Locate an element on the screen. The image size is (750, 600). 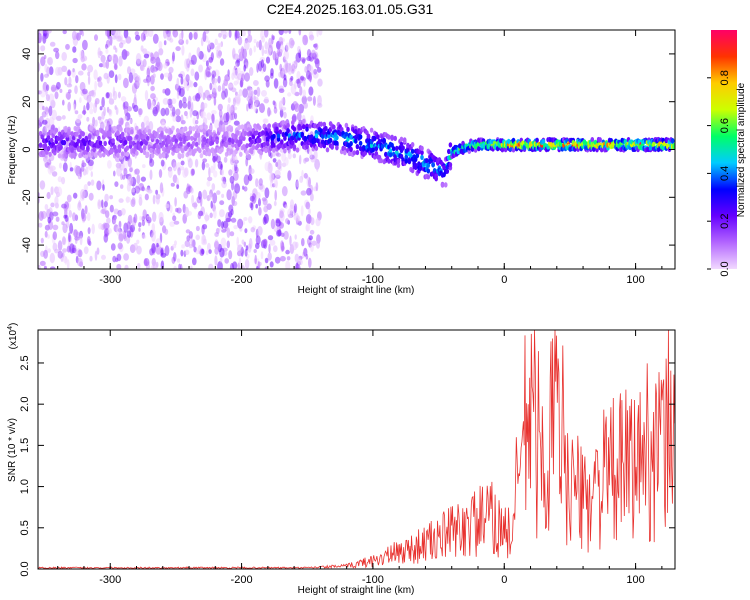
y-tick-label: 40 is located at coordinates (27, 54).